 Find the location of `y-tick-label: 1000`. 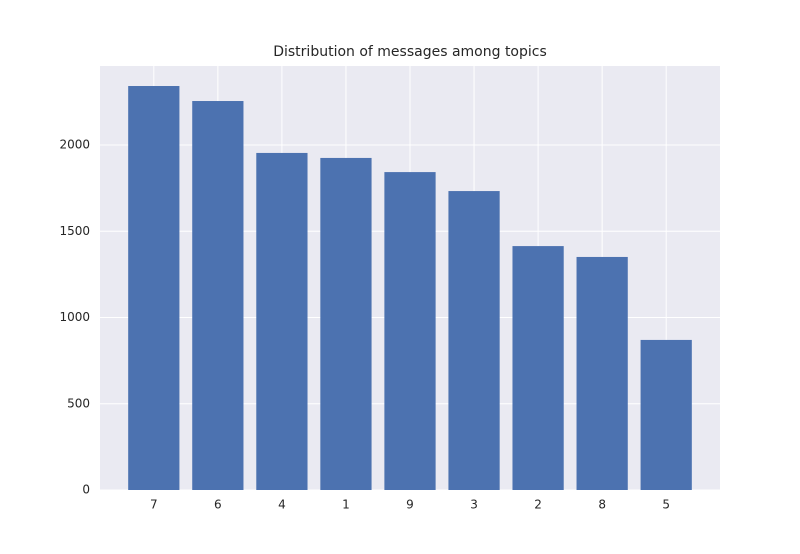

y-tick-label: 1000 is located at coordinates (74, 317).